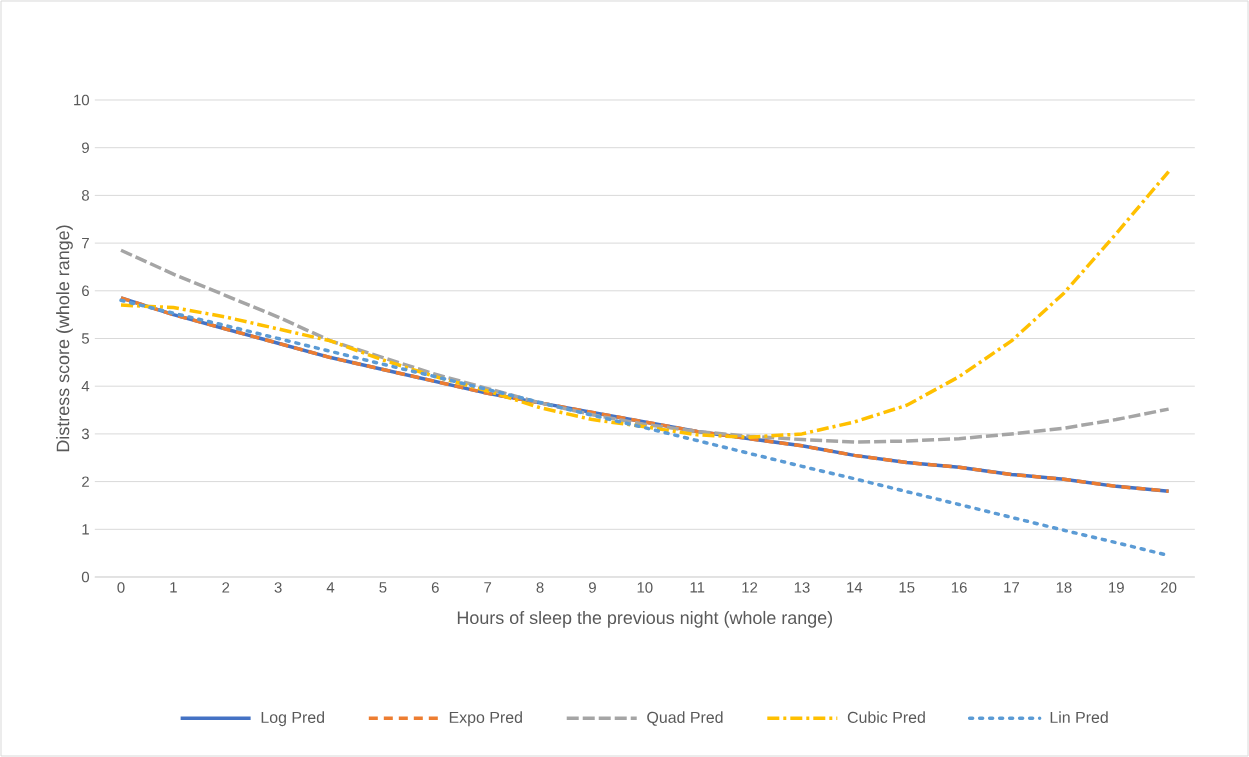 The height and width of the screenshot is (757, 1249). Describe the element at coordinates (85, 434) in the screenshot. I see `y-tick-label: 3` at that location.